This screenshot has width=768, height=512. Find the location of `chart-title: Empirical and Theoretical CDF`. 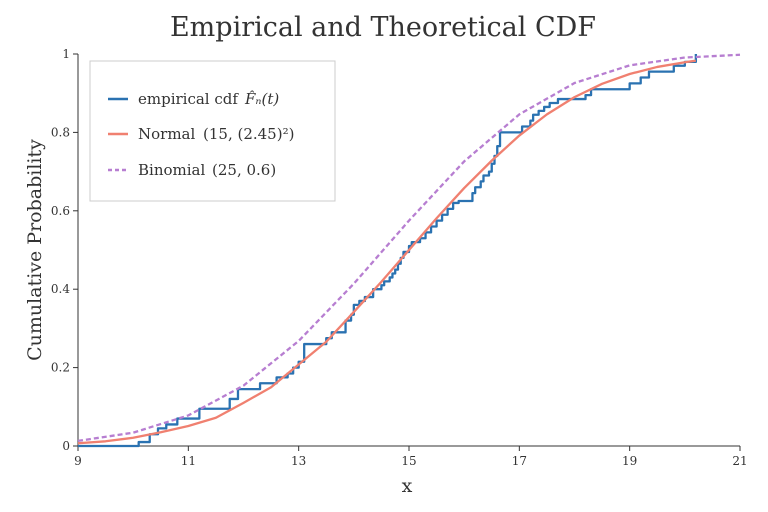

chart-title: Empirical and Theoretical CDF is located at coordinates (383, 27).